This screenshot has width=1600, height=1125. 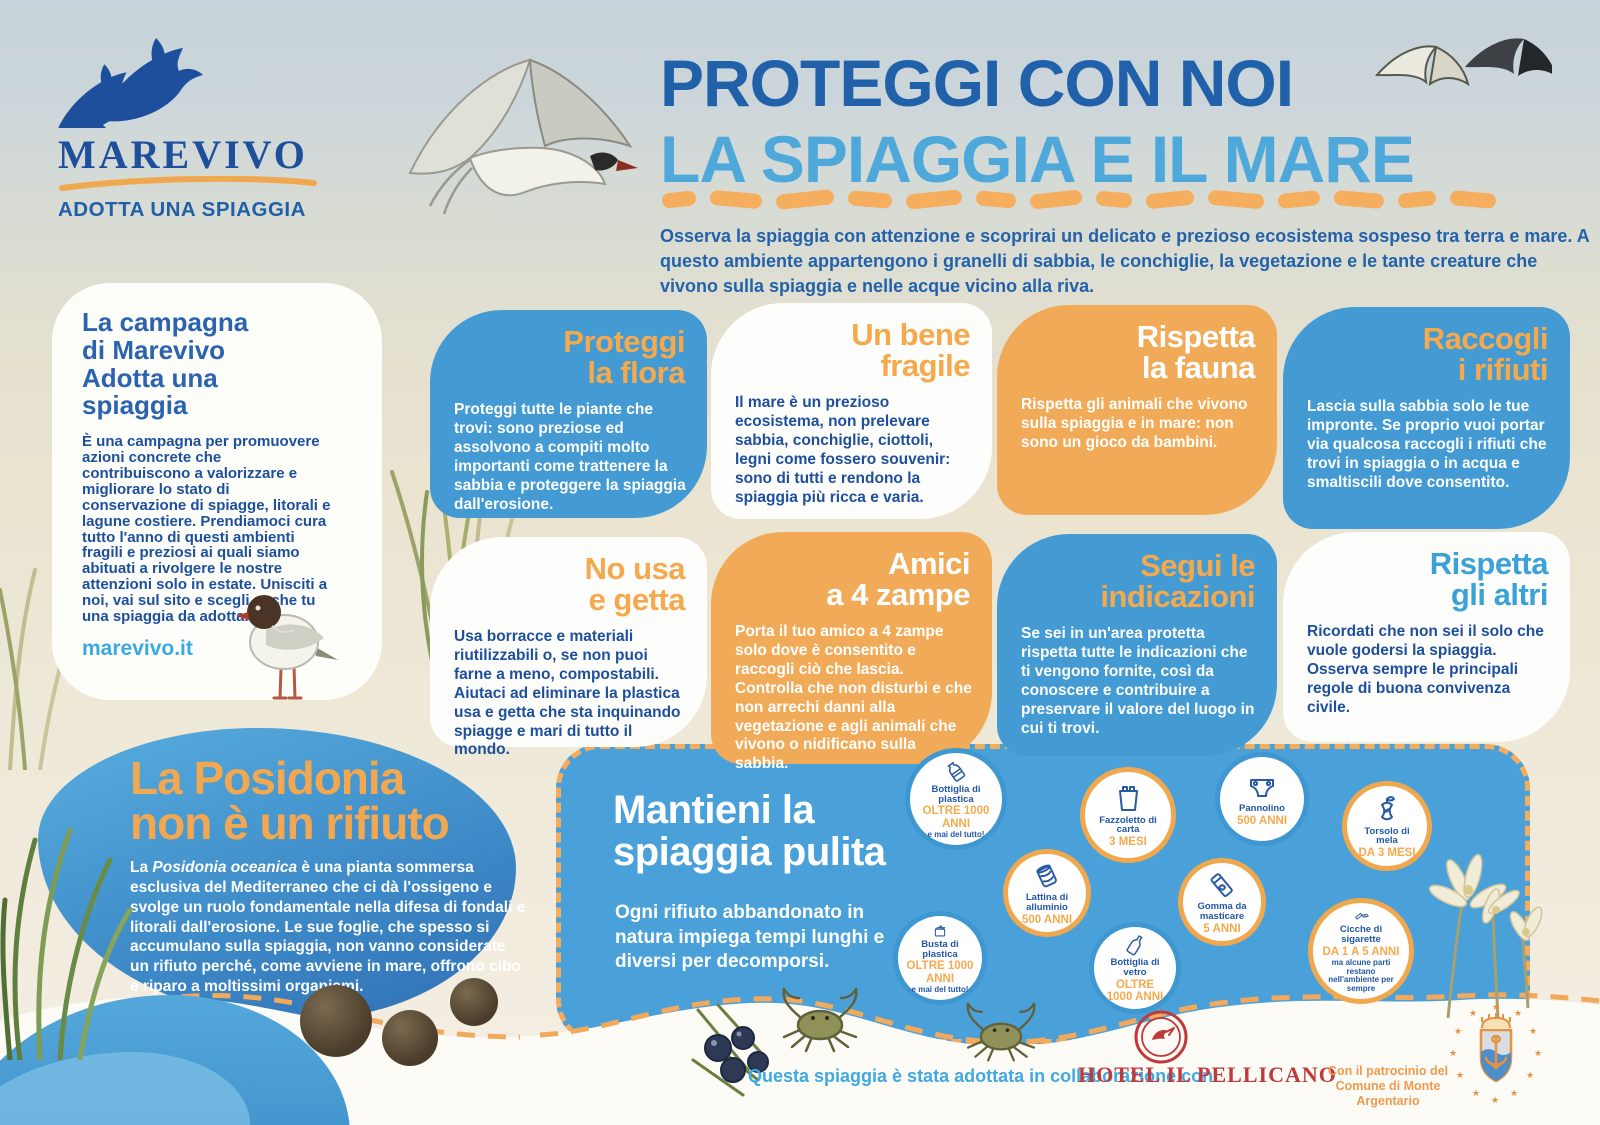 I want to click on card-title: Raccogli i rifiuti, so click(x=1485, y=354).